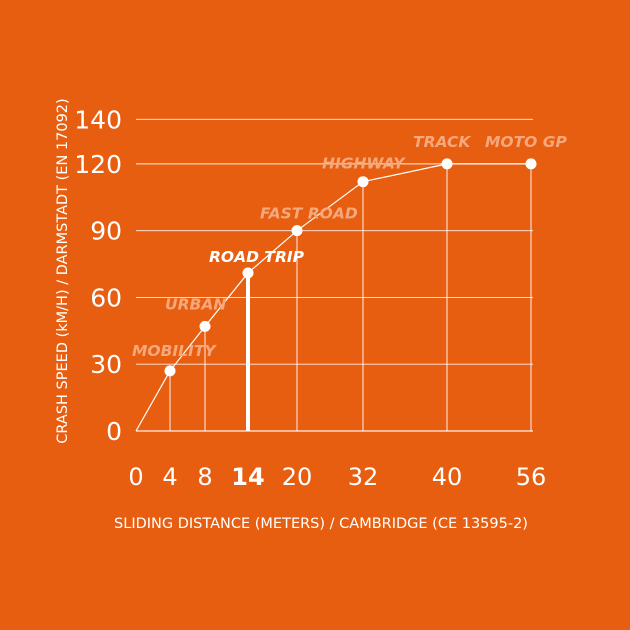 Image resolution: width=630 pixels, height=630 pixels. Describe the element at coordinates (447, 477) in the screenshot. I see `x-tick-40: 40` at that location.